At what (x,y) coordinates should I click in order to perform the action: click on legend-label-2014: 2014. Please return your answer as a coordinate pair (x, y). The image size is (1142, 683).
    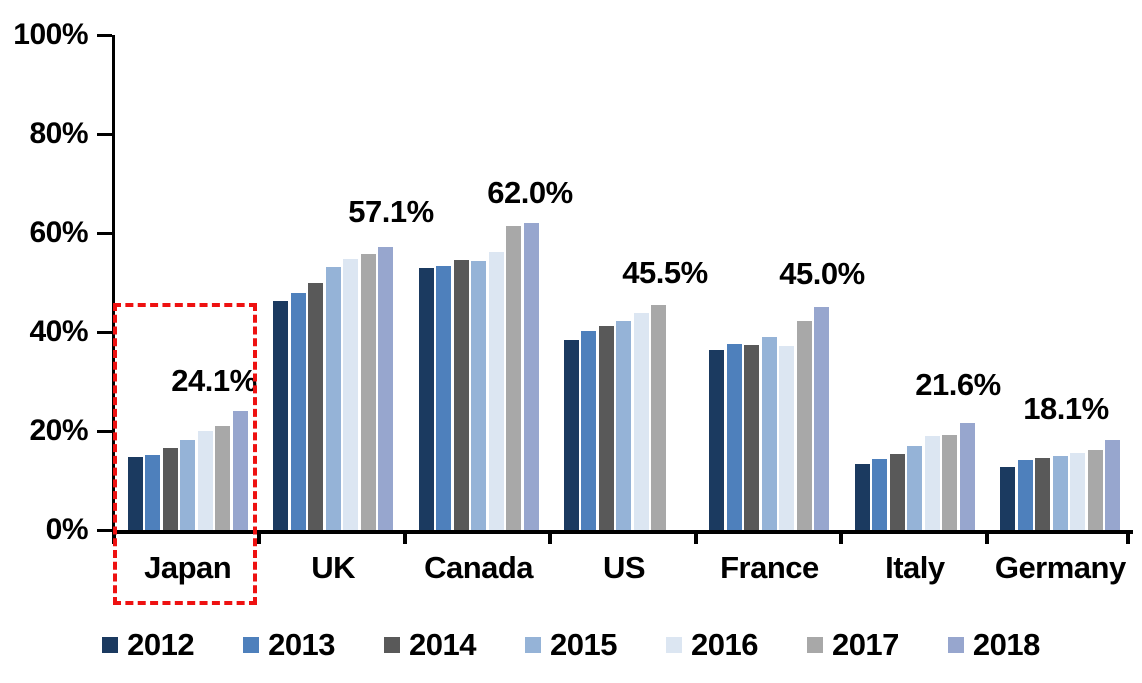
    Looking at the image, I should click on (443, 644).